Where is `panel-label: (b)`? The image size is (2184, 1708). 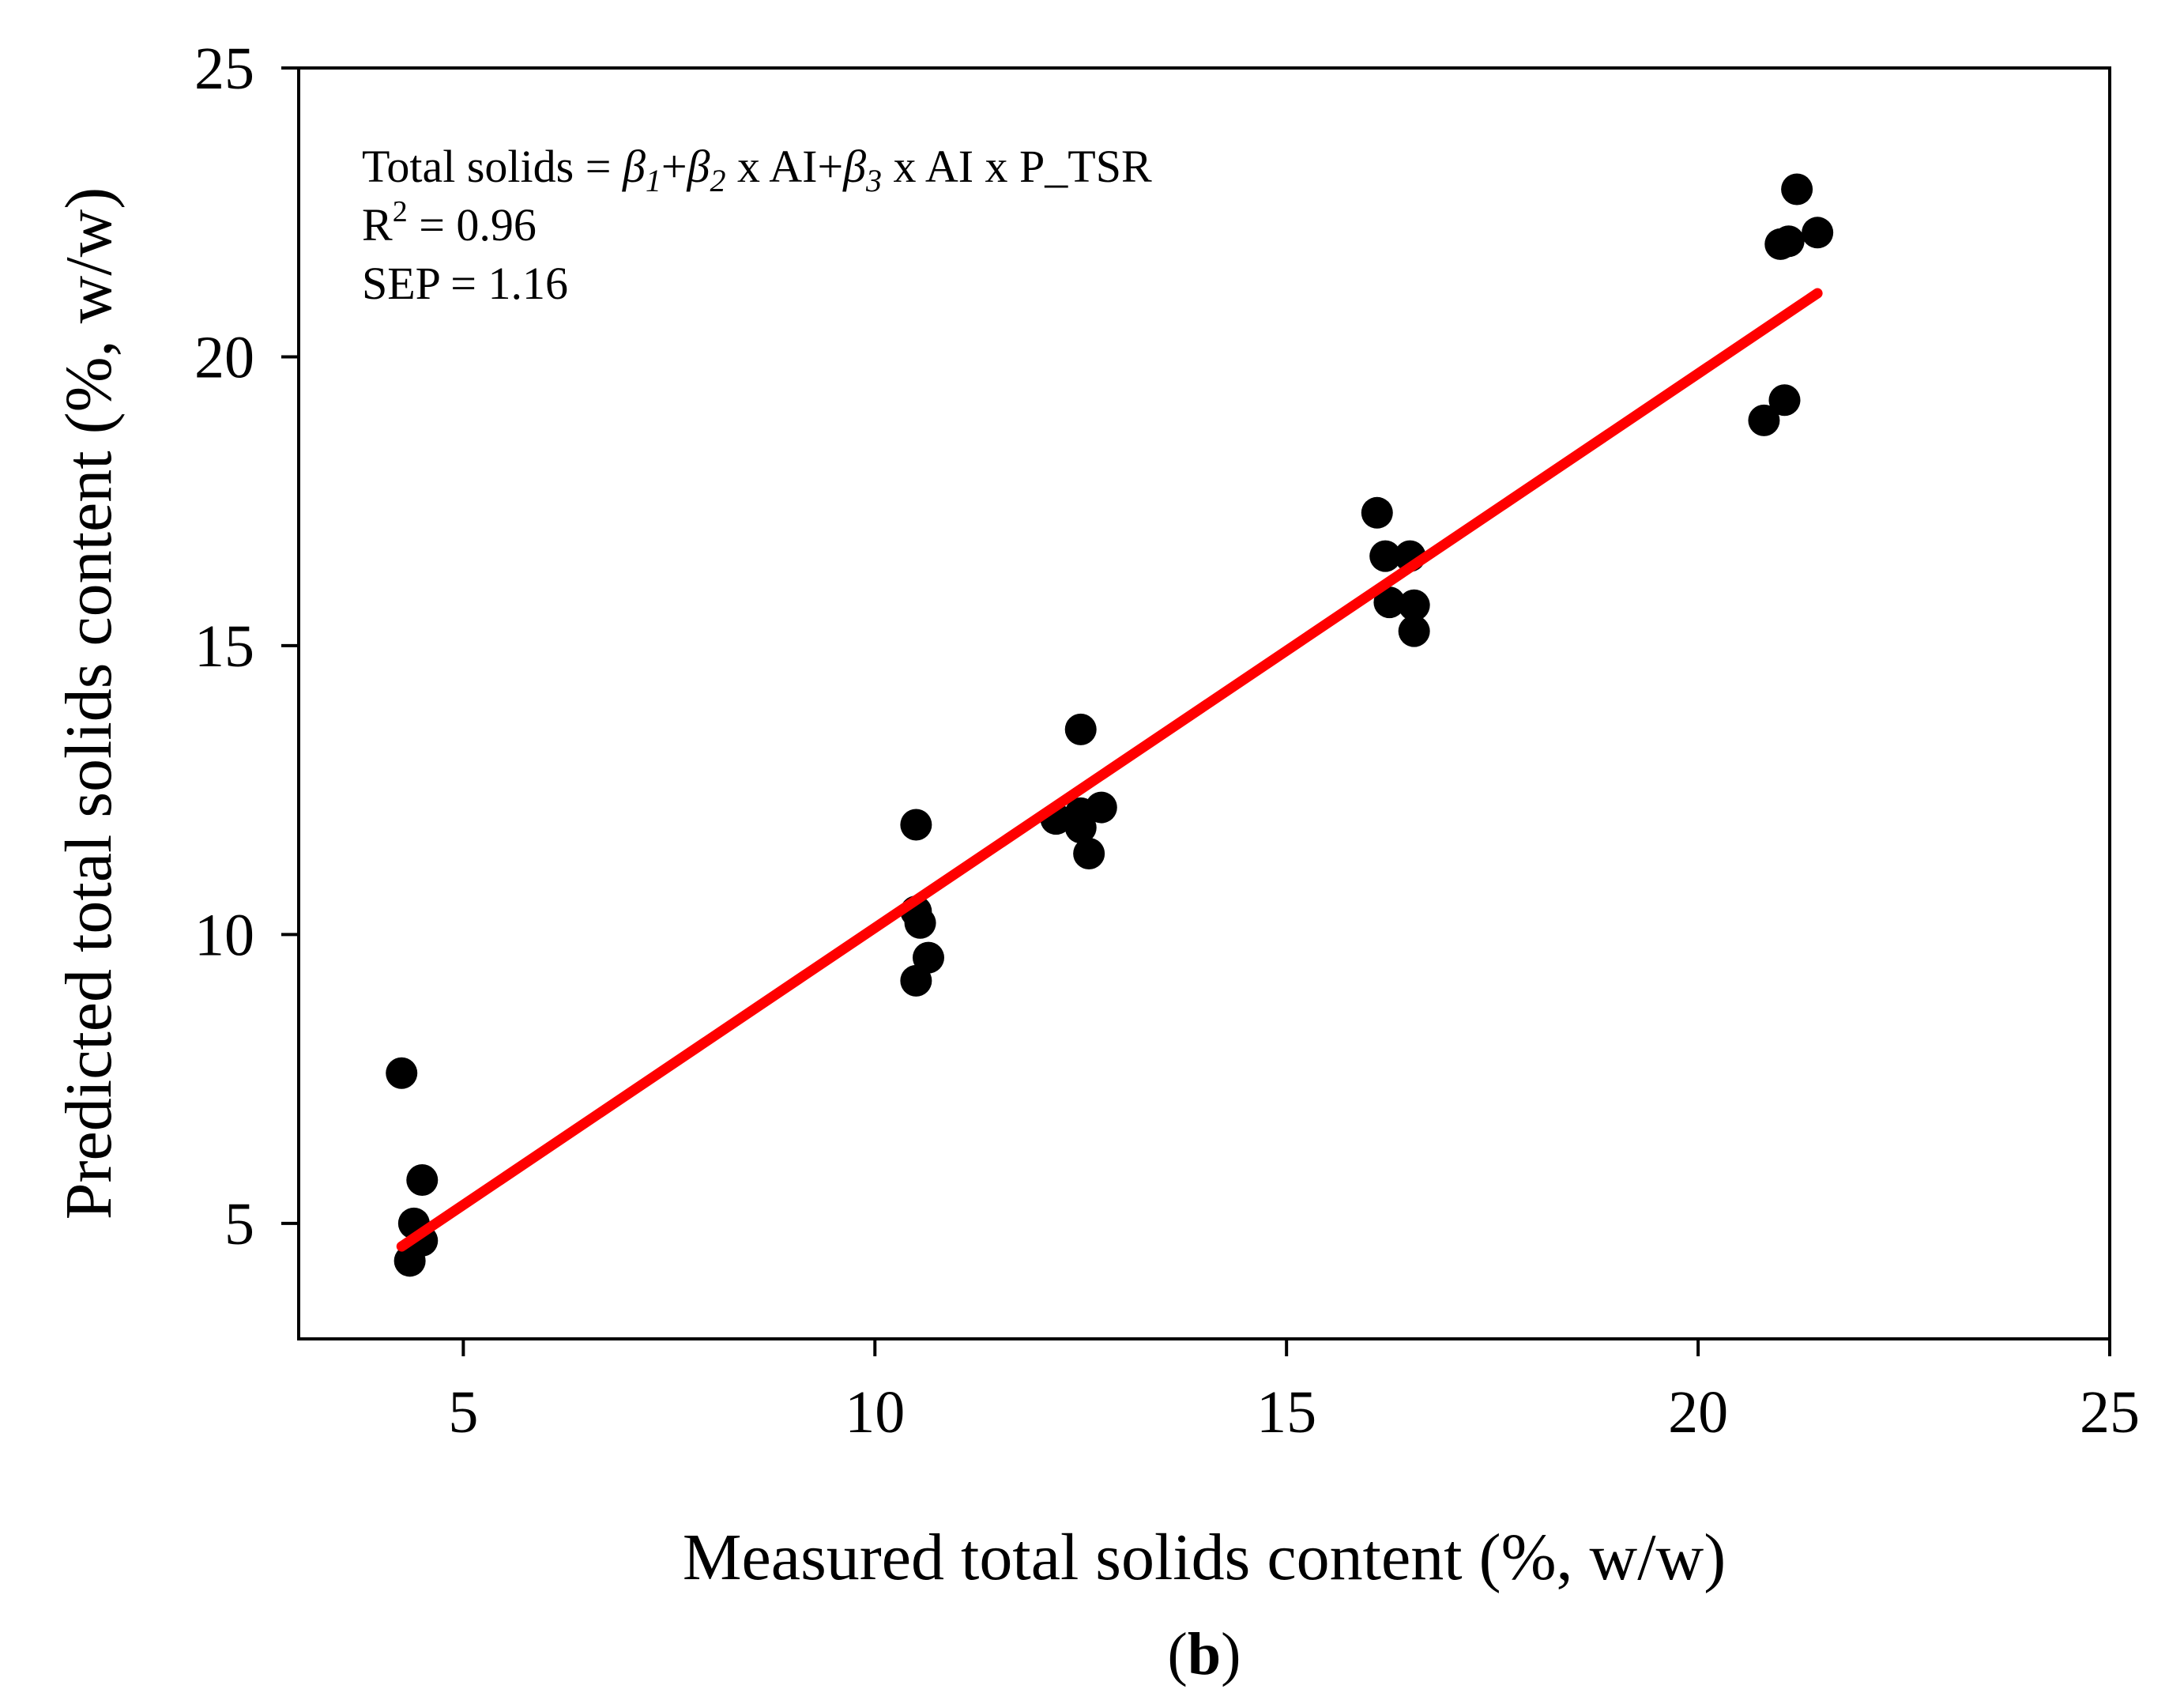 panel-label: (b) is located at coordinates (1204, 1654).